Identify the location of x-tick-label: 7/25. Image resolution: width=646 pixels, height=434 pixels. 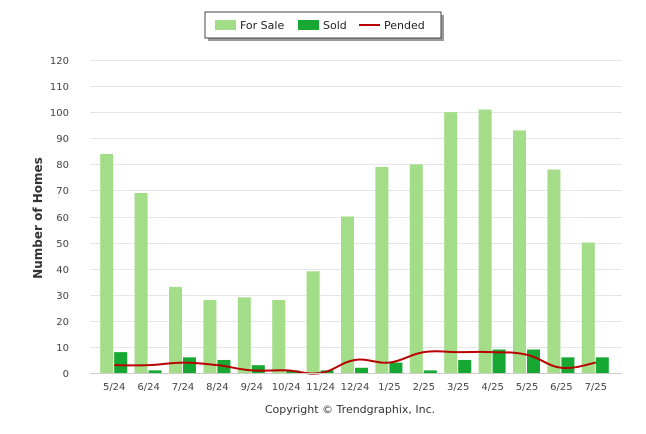
(596, 387).